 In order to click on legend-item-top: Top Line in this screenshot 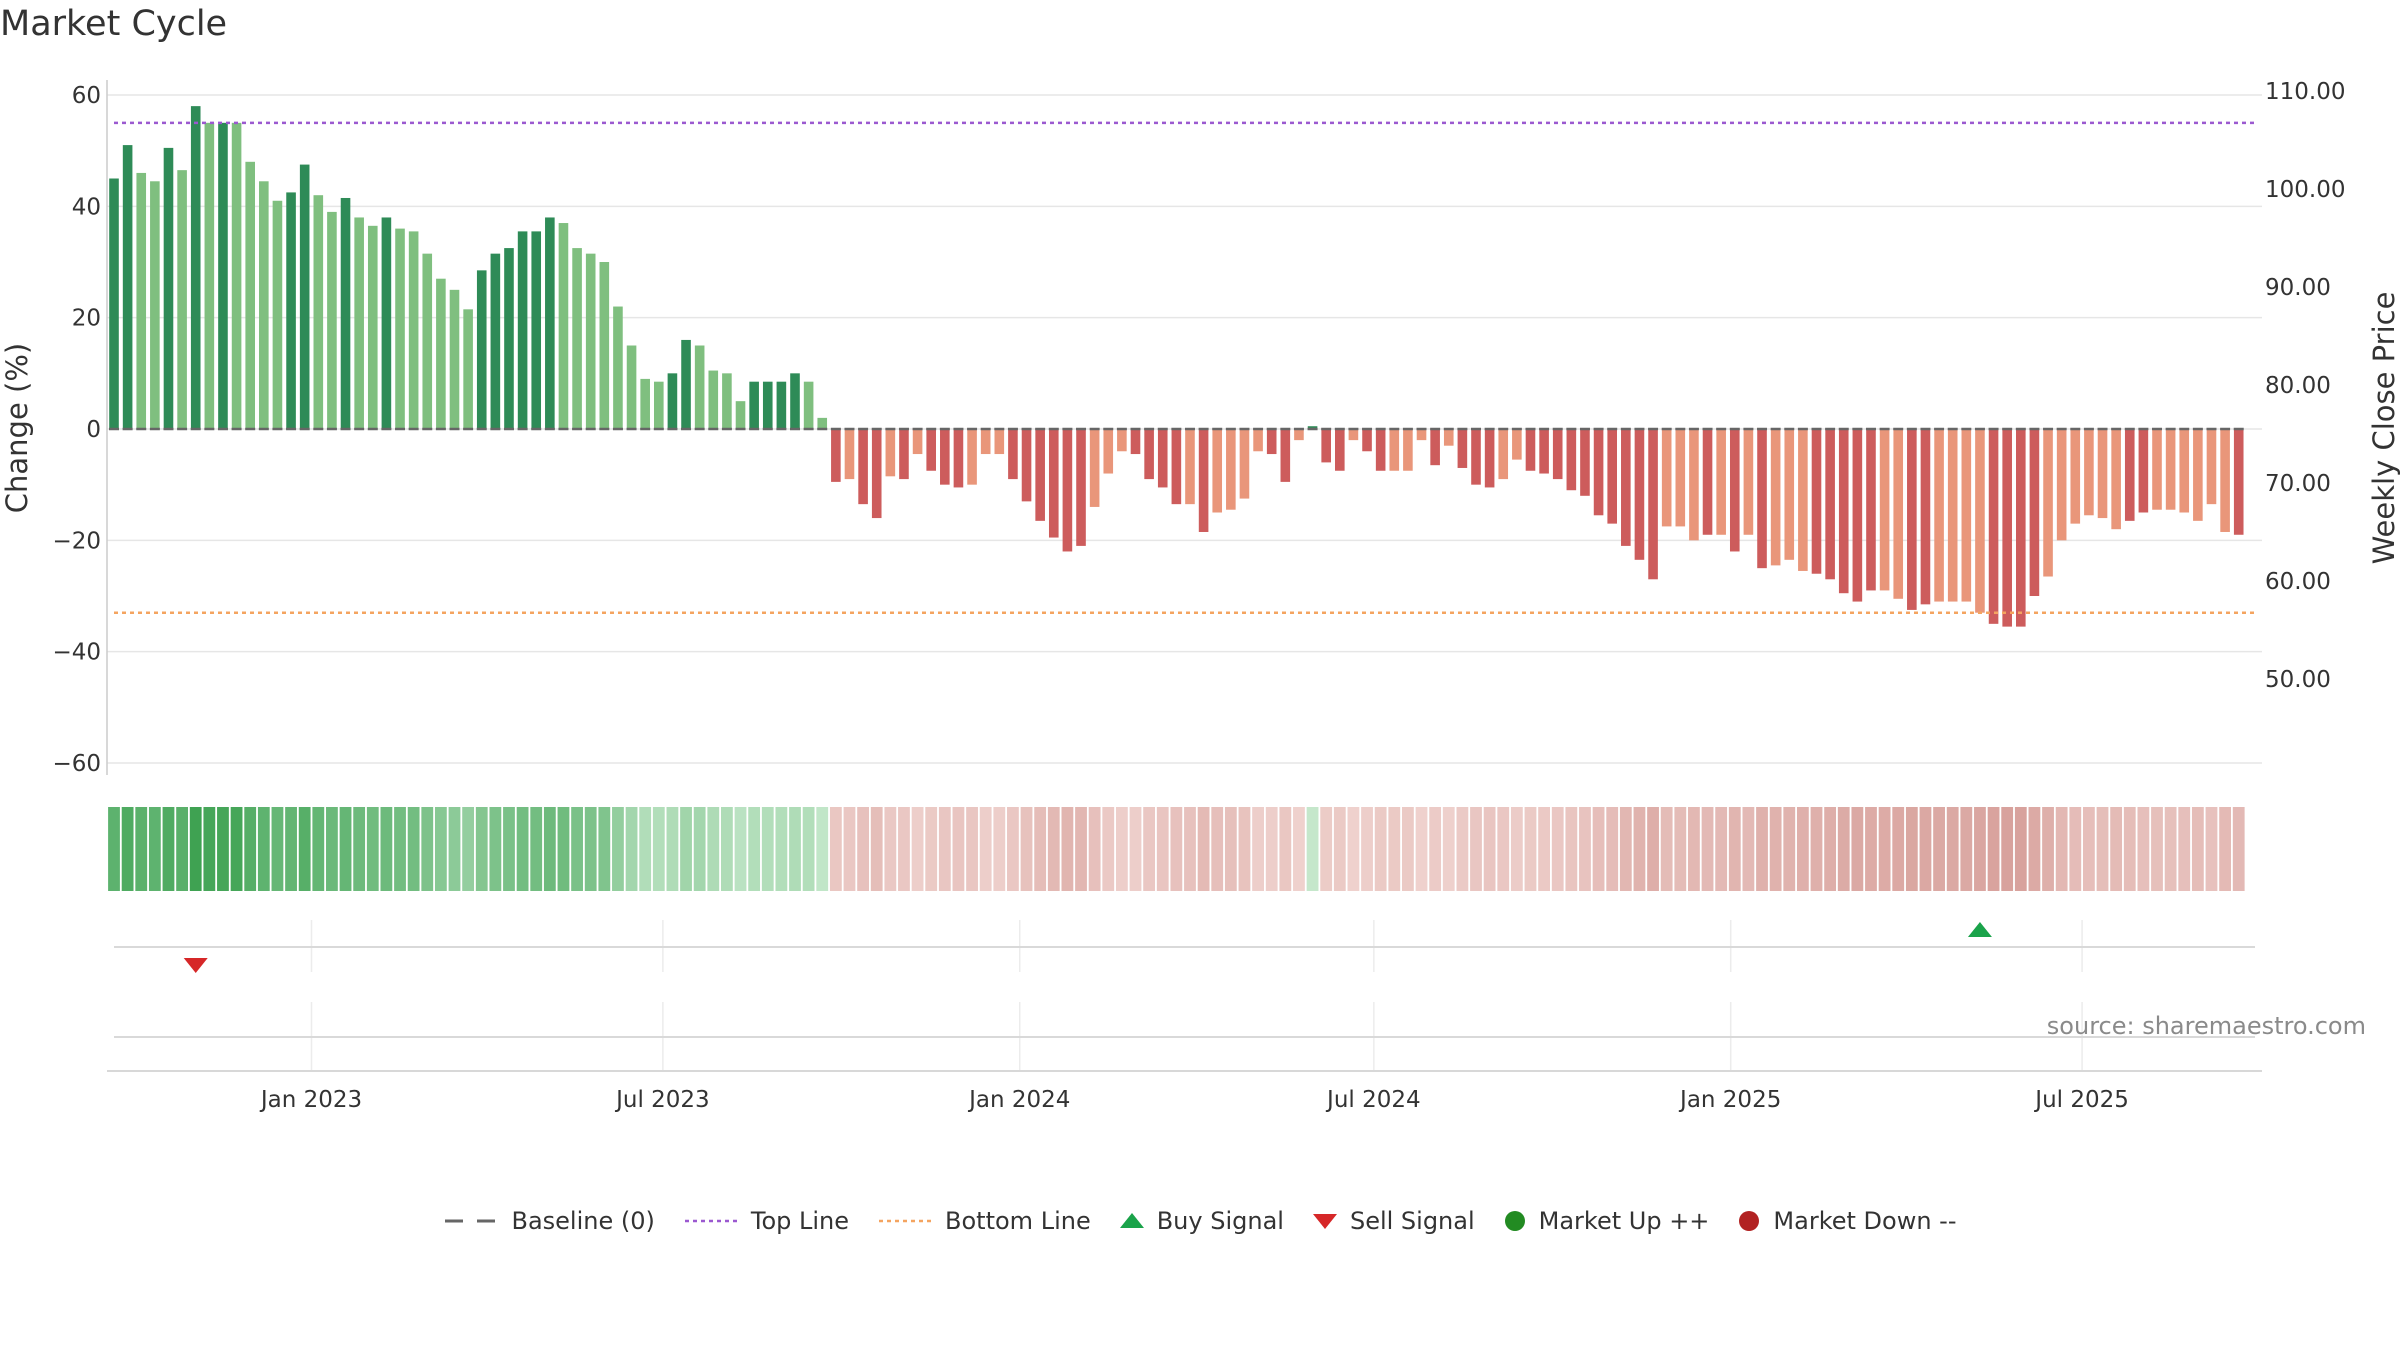, I will do `click(766, 1221)`.